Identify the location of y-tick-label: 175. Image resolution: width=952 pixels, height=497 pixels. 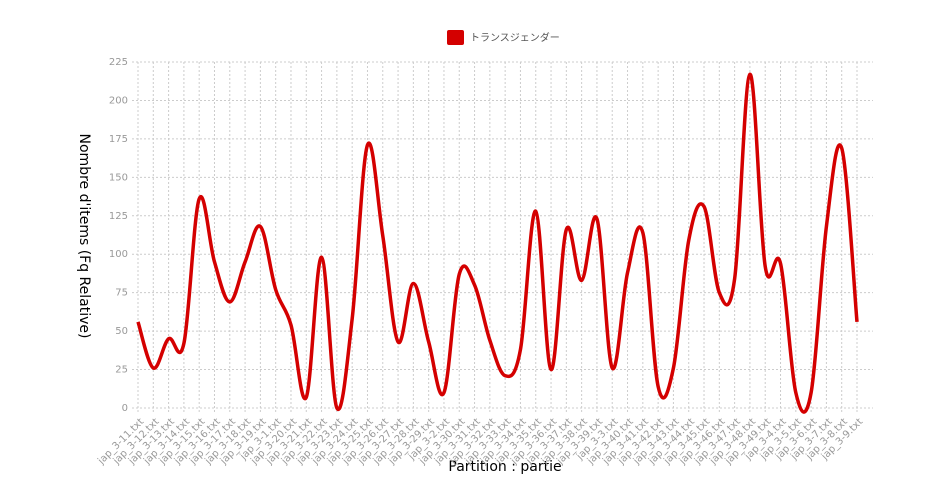
(118, 139).